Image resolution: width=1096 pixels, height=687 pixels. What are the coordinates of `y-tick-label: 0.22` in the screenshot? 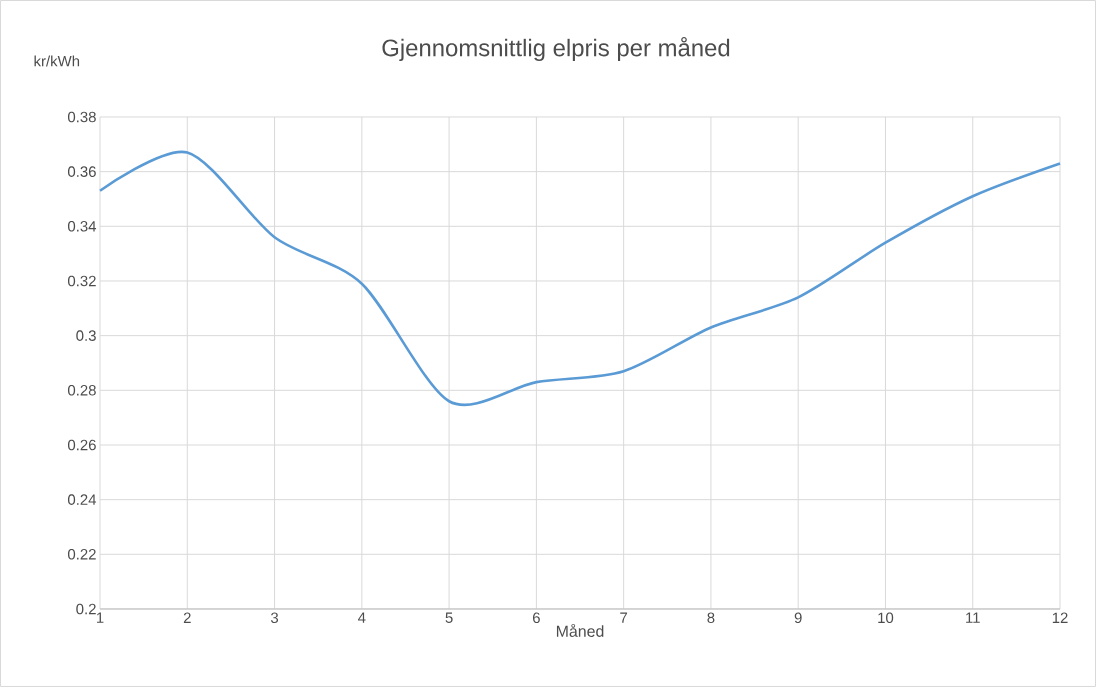 It's located at (81, 554).